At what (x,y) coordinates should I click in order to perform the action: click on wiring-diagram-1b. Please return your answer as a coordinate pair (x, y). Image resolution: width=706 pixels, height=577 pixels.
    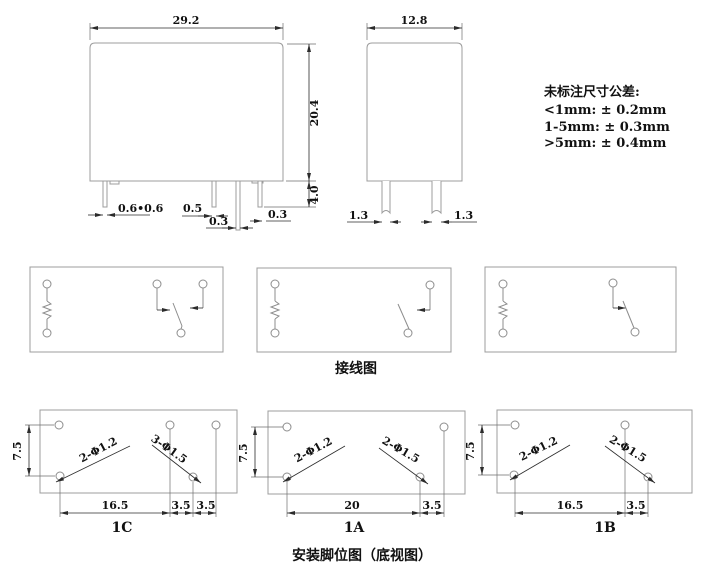
    Looking at the image, I should click on (580, 309).